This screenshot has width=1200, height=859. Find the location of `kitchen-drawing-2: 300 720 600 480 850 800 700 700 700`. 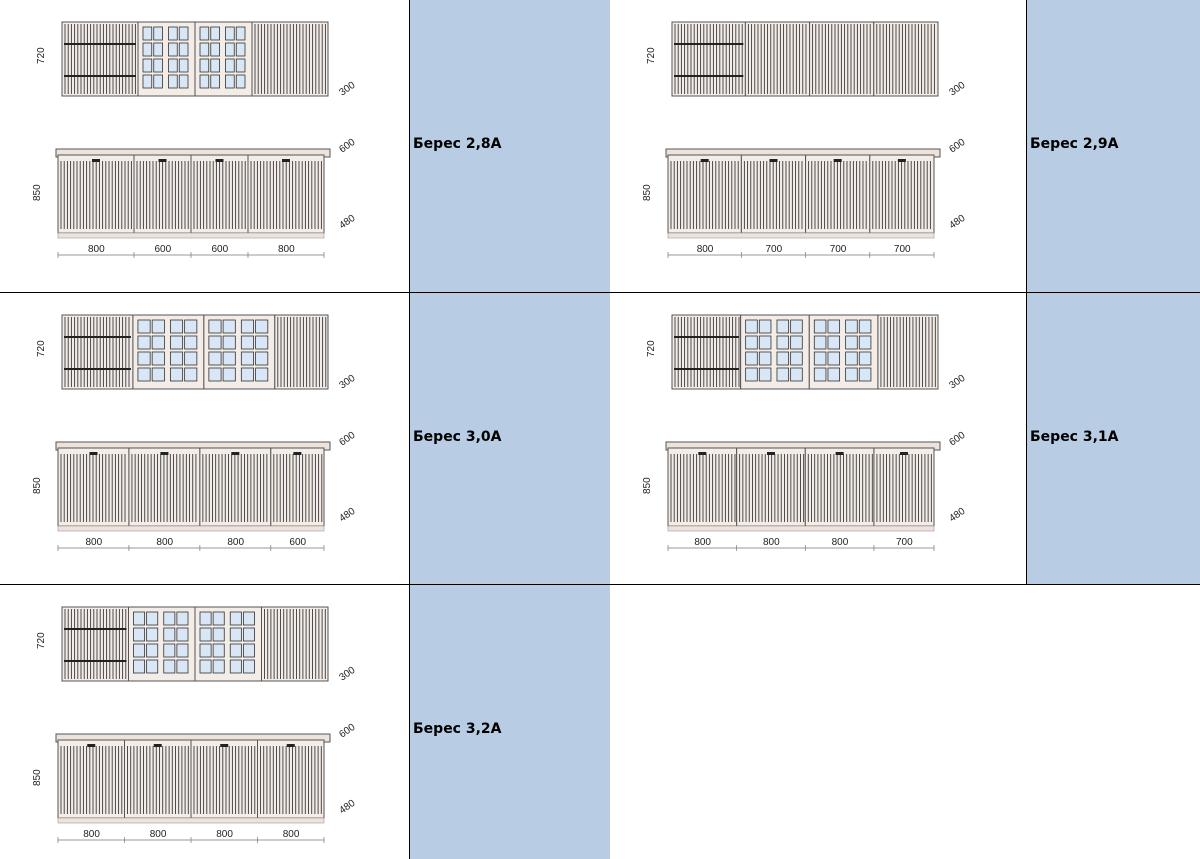

kitchen-drawing-2: 300 720 600 480 850 800 700 700 700 is located at coordinates (818, 146).